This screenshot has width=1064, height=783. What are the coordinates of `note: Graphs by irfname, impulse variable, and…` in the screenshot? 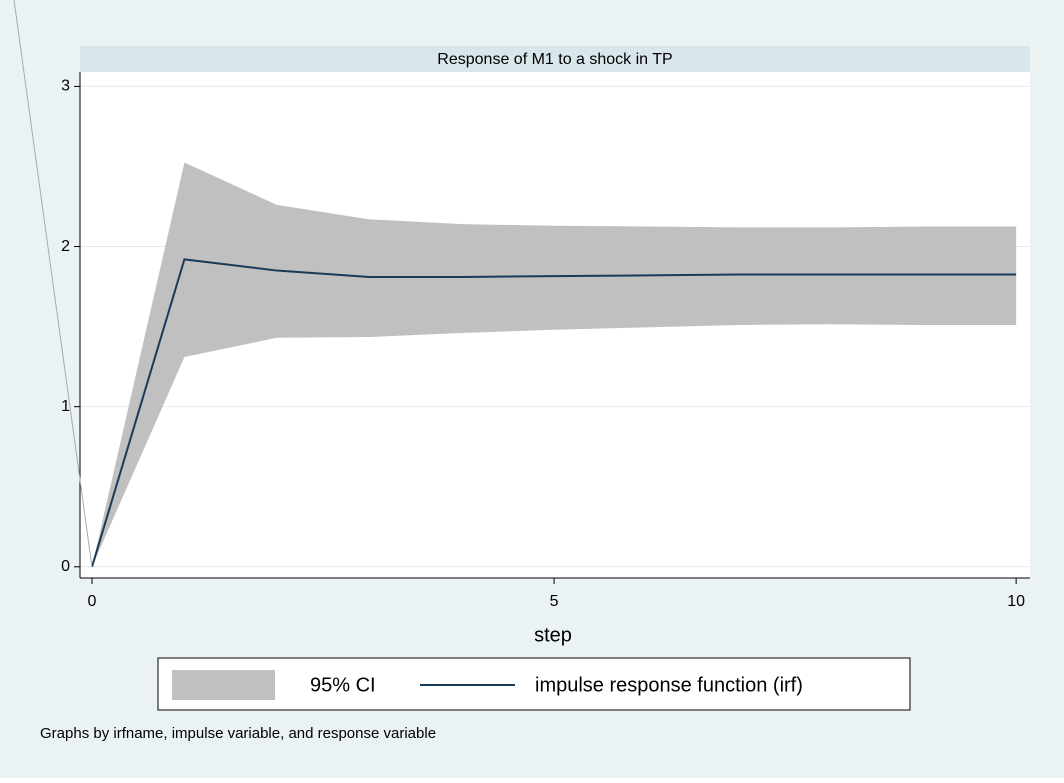 It's located at (238, 733).